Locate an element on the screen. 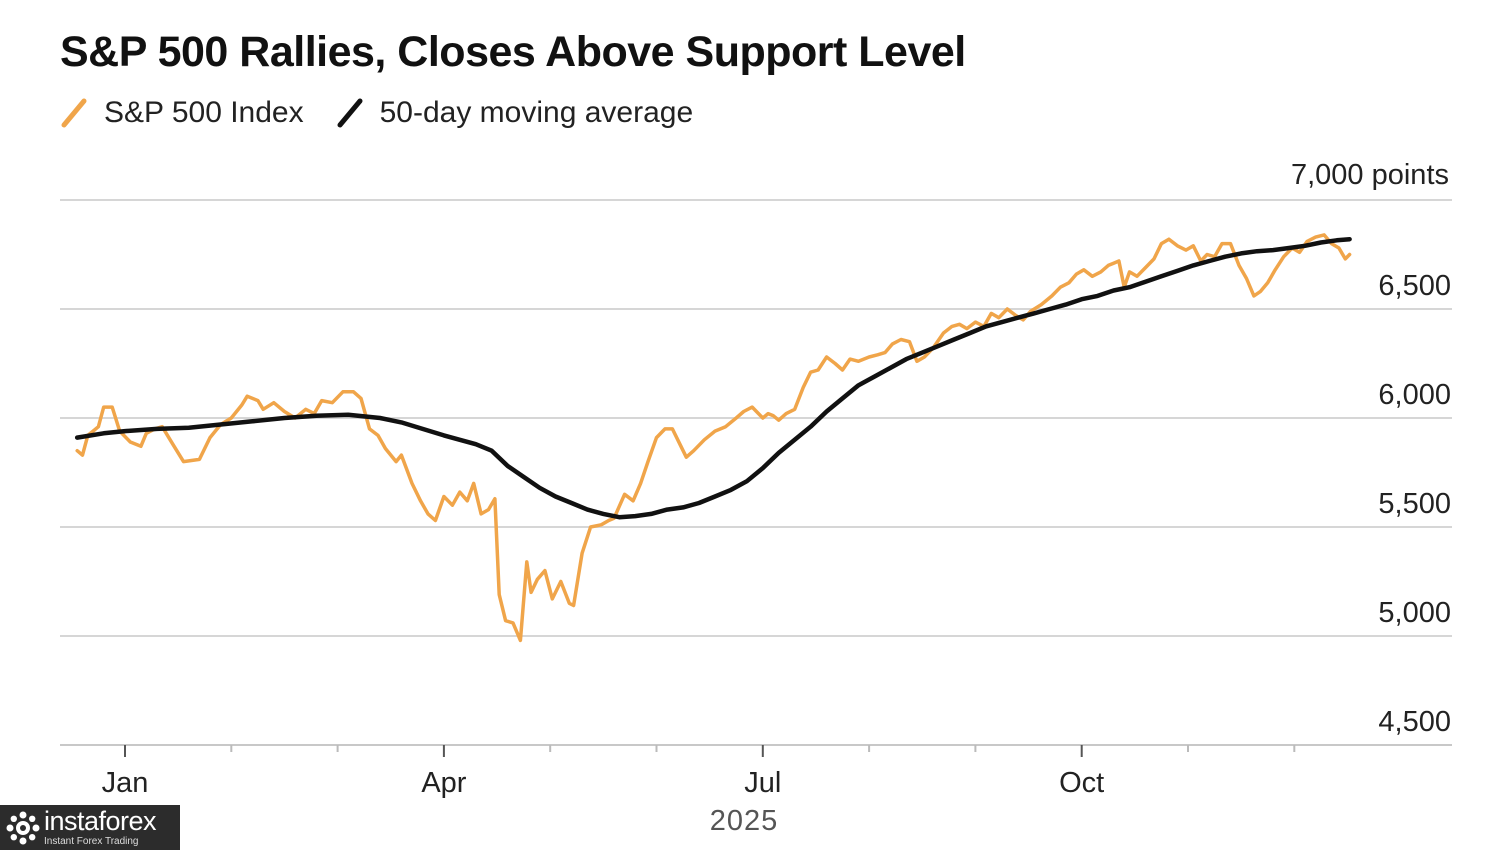  legend-swatch-sp500 is located at coordinates (74, 113).